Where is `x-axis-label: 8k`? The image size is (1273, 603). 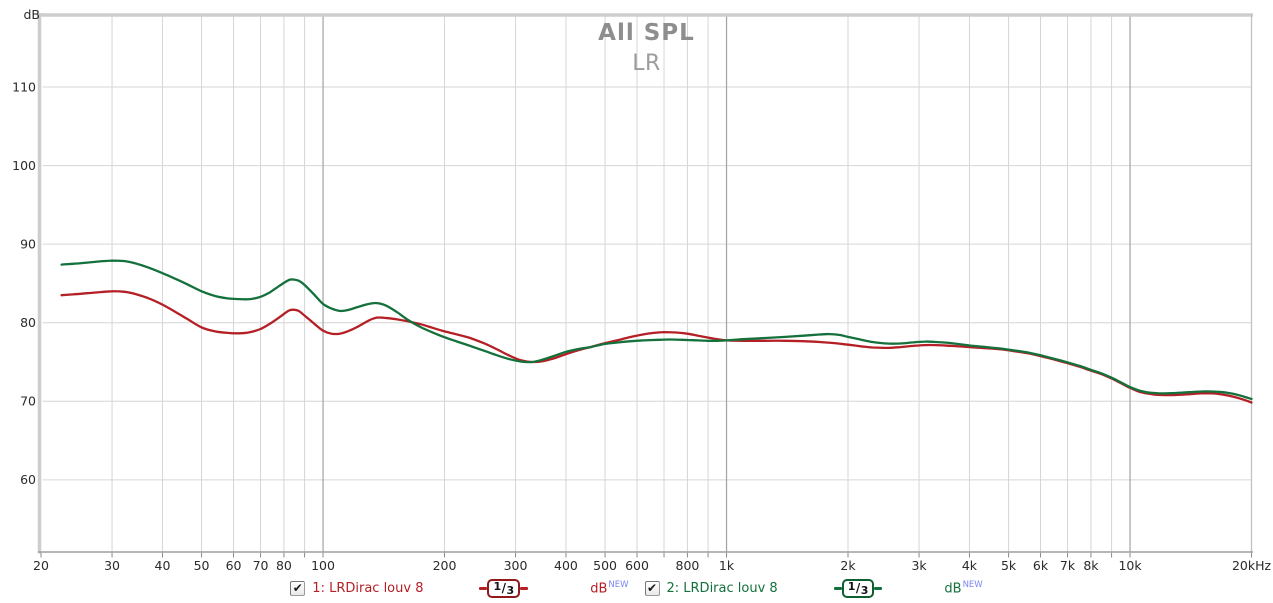
x-axis-label: 8k is located at coordinates (1091, 565).